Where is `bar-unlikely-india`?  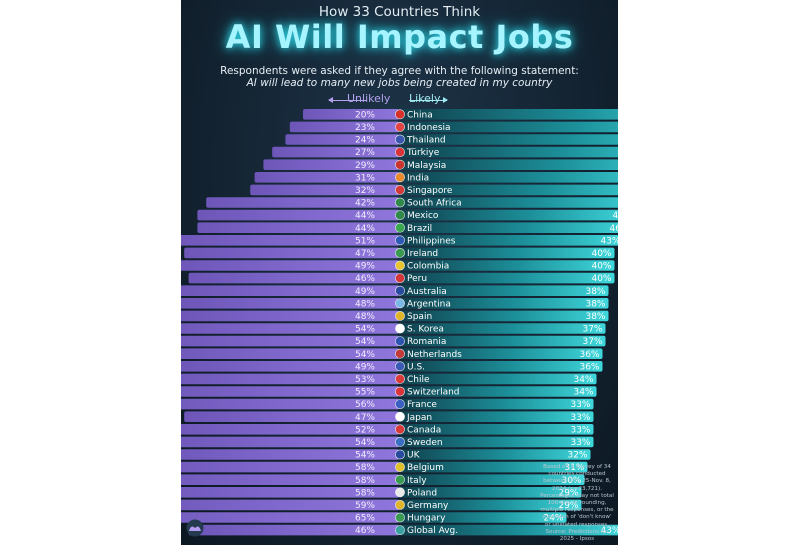
bar-unlikely-india is located at coordinates (326, 177).